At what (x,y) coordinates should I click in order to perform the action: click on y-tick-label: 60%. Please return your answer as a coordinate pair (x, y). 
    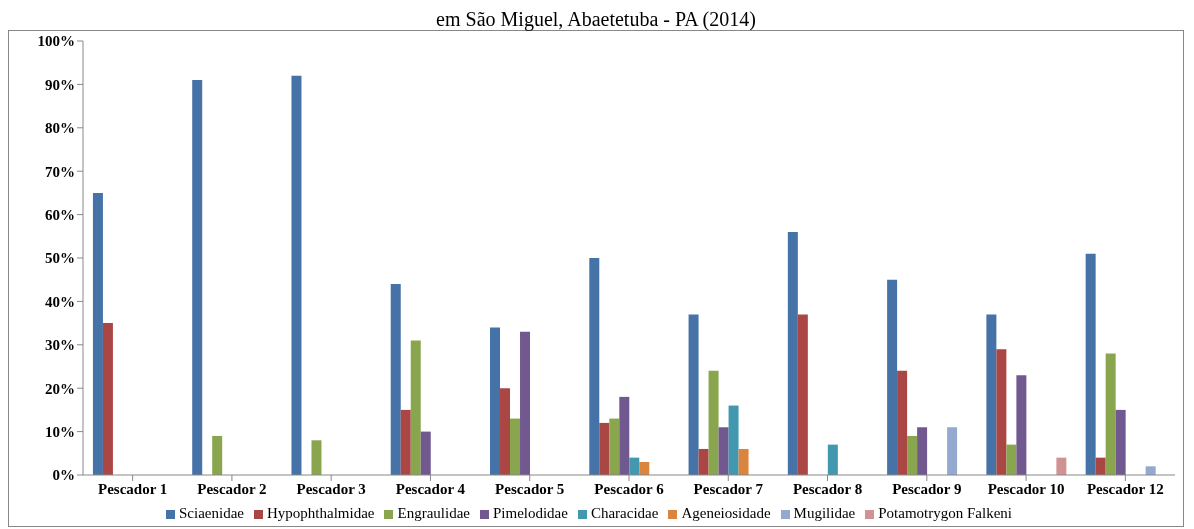
    Looking at the image, I should click on (60, 214).